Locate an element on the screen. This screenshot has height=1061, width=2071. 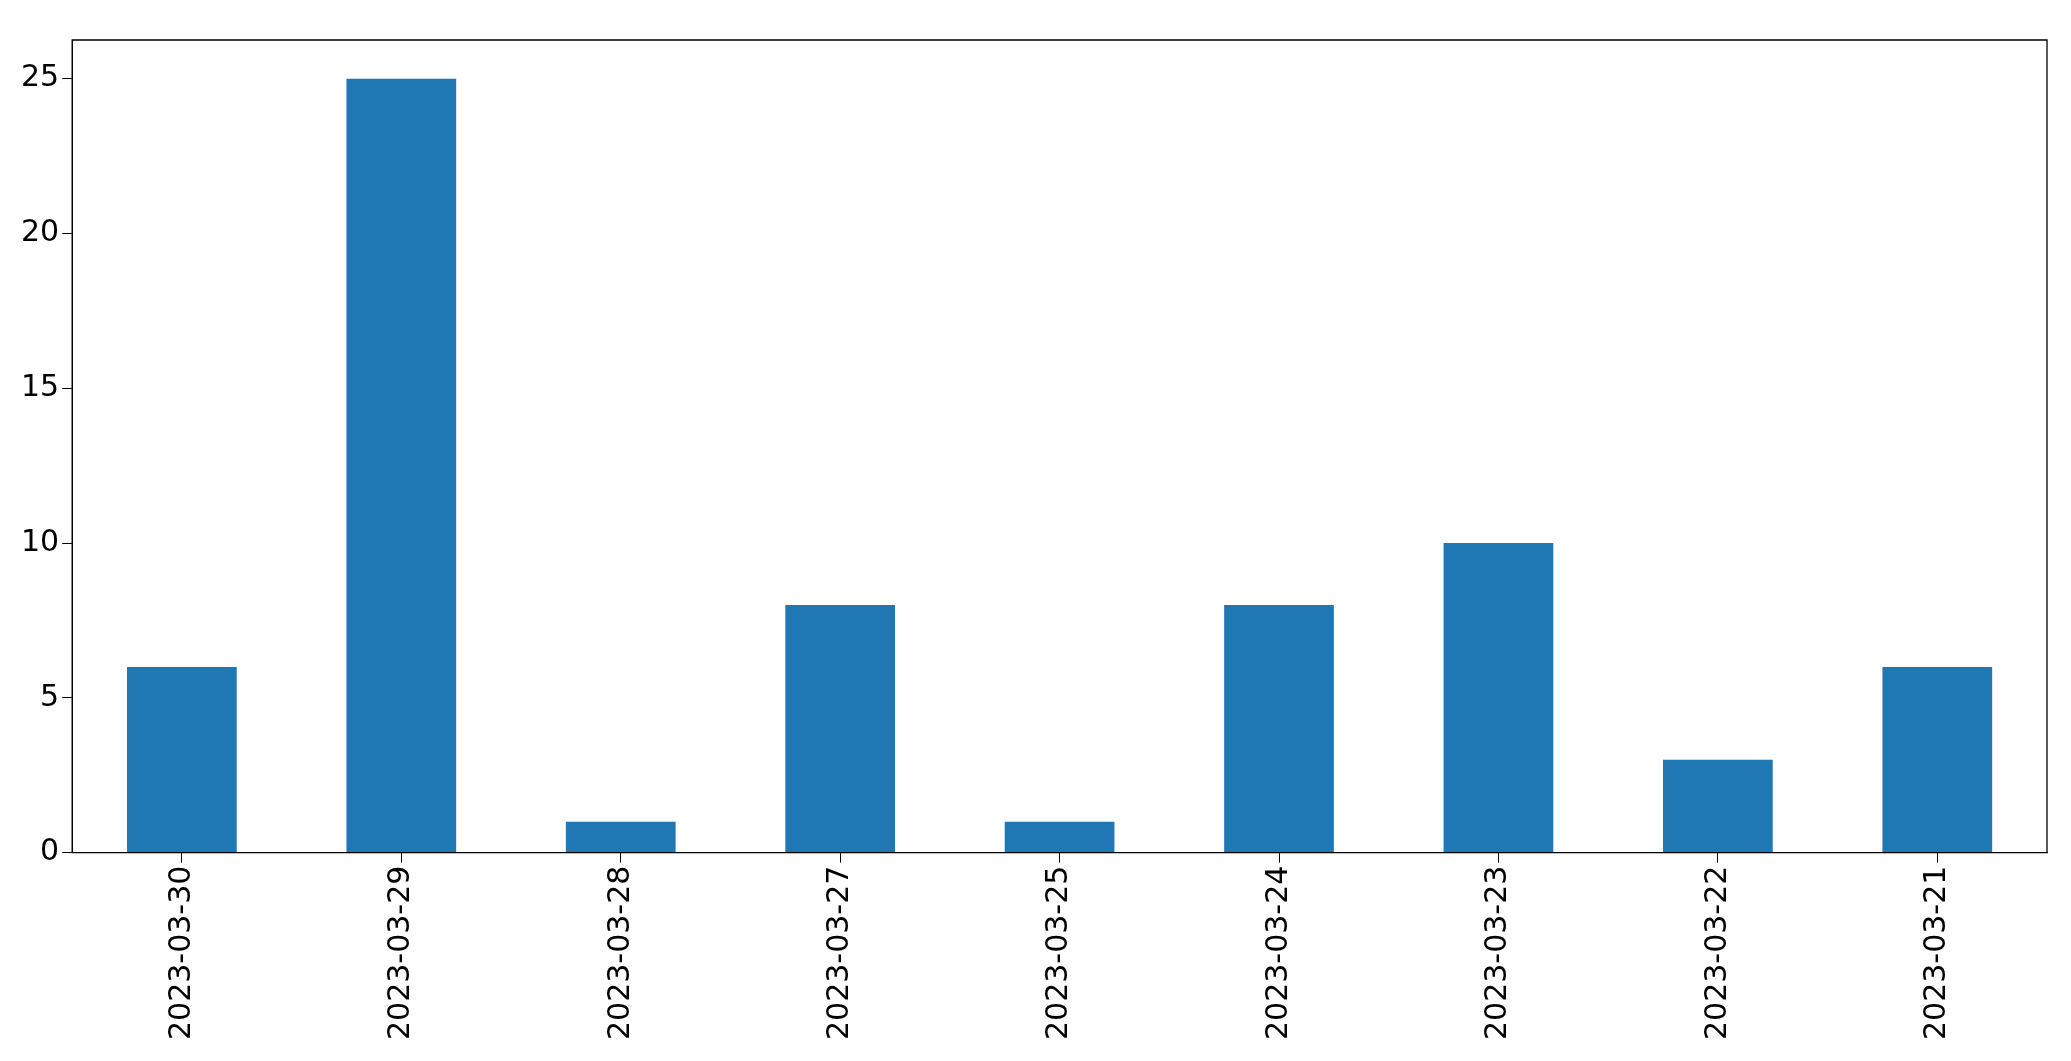
y-tick-label: 5 is located at coordinates (50, 695).